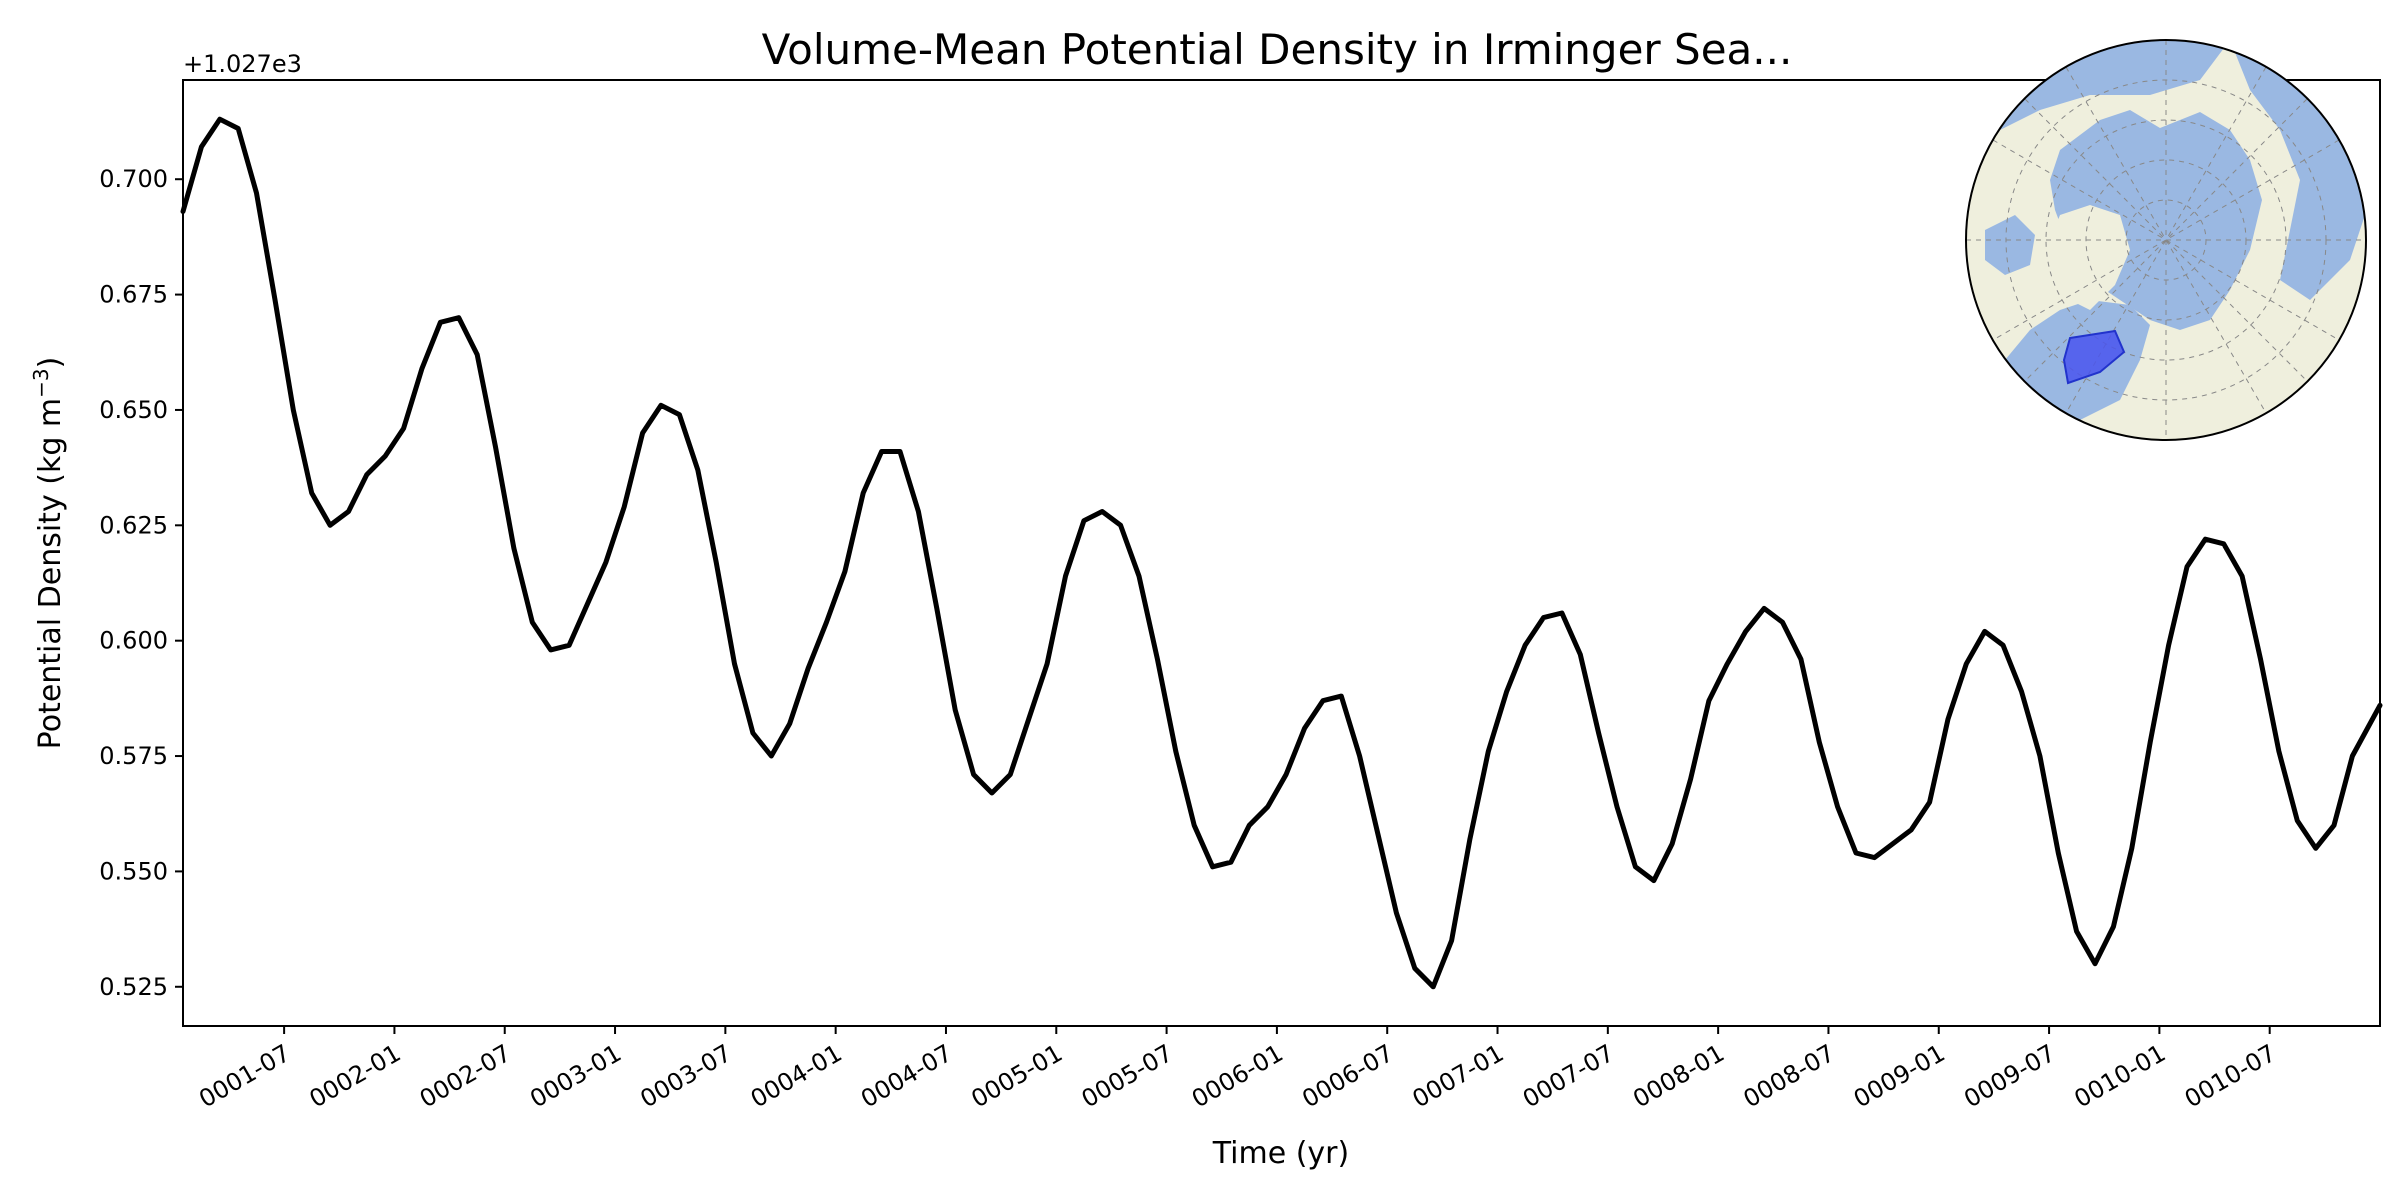 Image resolution: width=2400 pixels, height=1200 pixels. Describe the element at coordinates (242, 64) in the screenshot. I see `y-offset-text: +1.027e3` at that location.